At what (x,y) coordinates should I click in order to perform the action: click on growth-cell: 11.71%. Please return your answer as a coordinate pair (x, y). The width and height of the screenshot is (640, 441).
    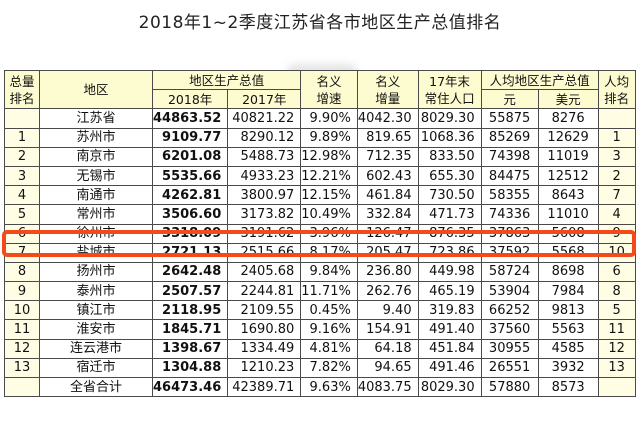
    Looking at the image, I should click on (329, 291).